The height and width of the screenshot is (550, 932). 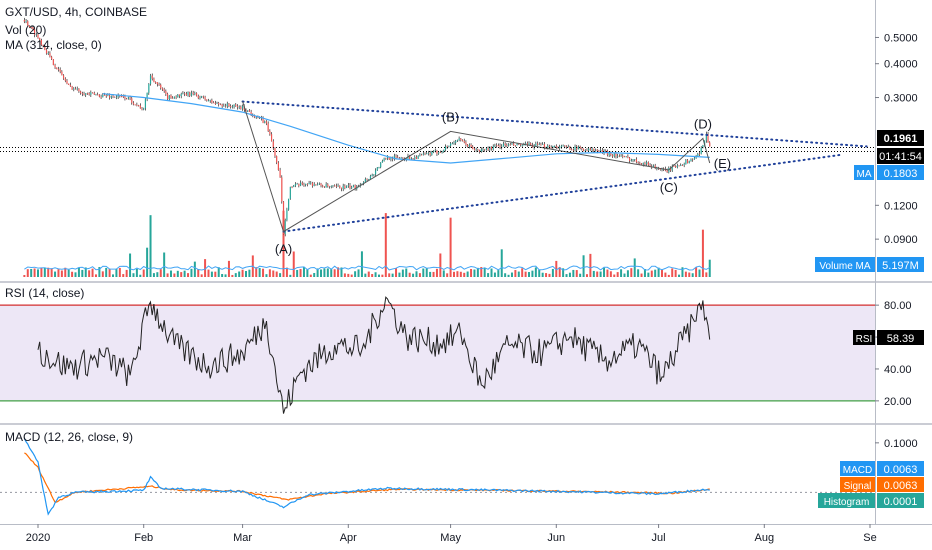 What do you see at coordinates (864, 174) in the screenshot?
I see `ma-badge-label: MA` at bounding box center [864, 174].